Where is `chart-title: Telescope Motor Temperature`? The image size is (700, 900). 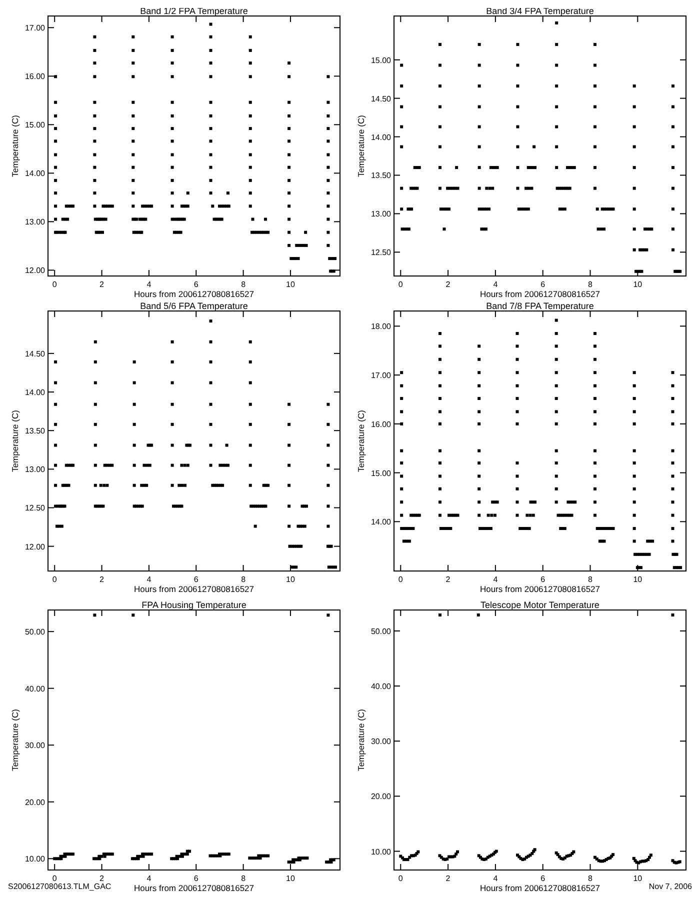
chart-title: Telescope Motor Temperature is located at coordinates (540, 605).